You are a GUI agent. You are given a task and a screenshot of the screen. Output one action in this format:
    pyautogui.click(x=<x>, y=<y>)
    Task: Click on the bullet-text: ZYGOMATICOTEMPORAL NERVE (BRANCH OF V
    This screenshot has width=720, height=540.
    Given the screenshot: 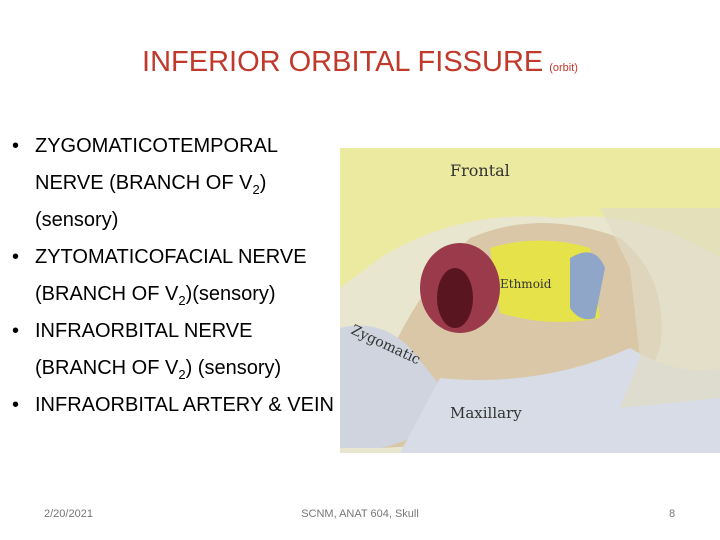 What is the action you would take?
    pyautogui.click(x=156, y=164)
    